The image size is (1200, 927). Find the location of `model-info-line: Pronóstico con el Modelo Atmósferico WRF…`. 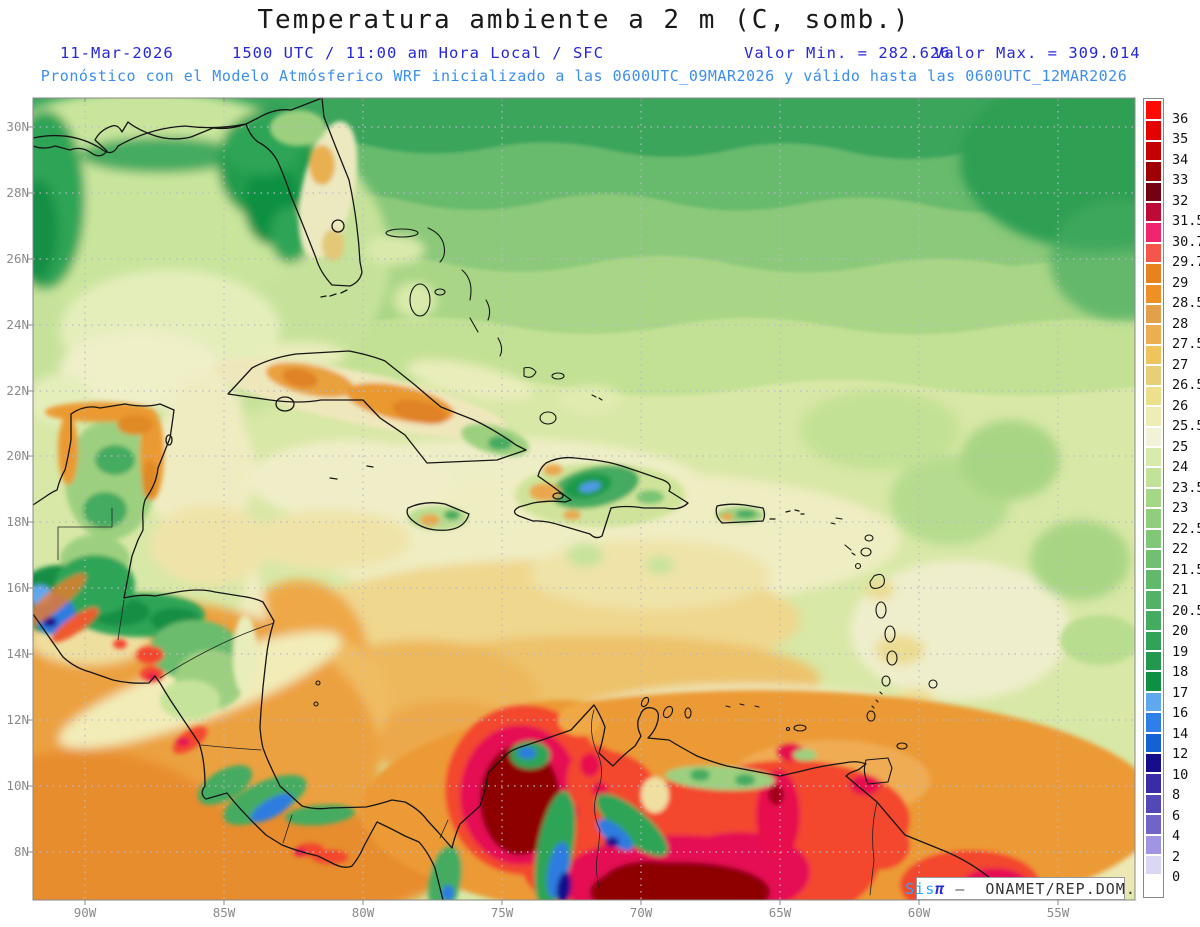

model-info-line: Pronóstico con el Modelo Atmósferico WRF… is located at coordinates (584, 76).